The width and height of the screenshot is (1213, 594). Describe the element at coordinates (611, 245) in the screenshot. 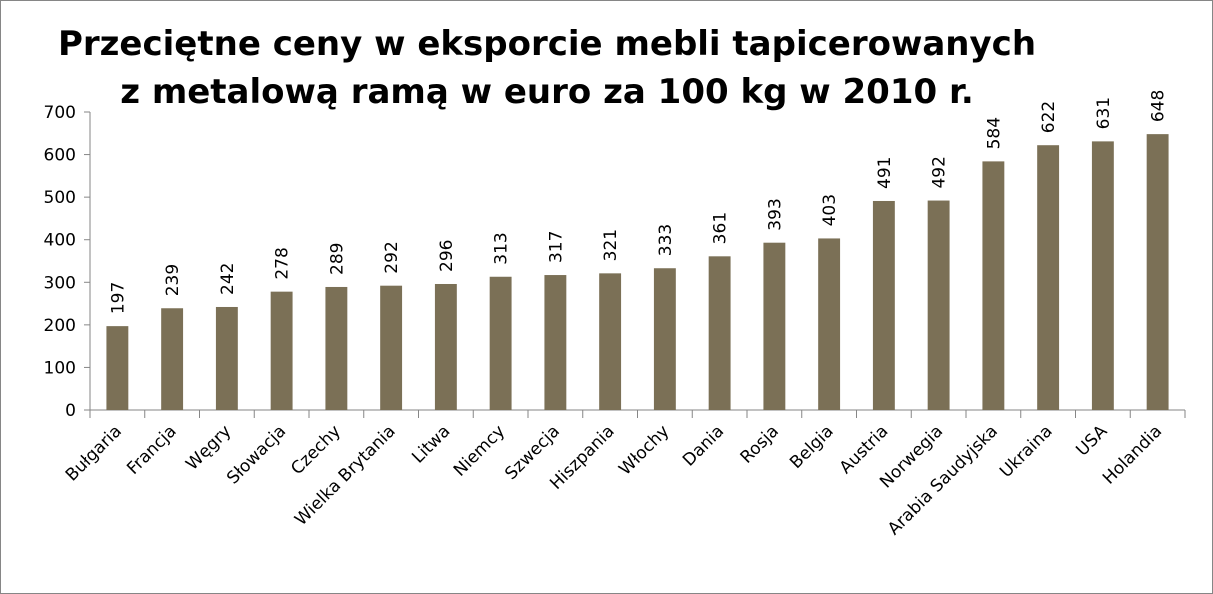

I see `value-label: 321` at that location.